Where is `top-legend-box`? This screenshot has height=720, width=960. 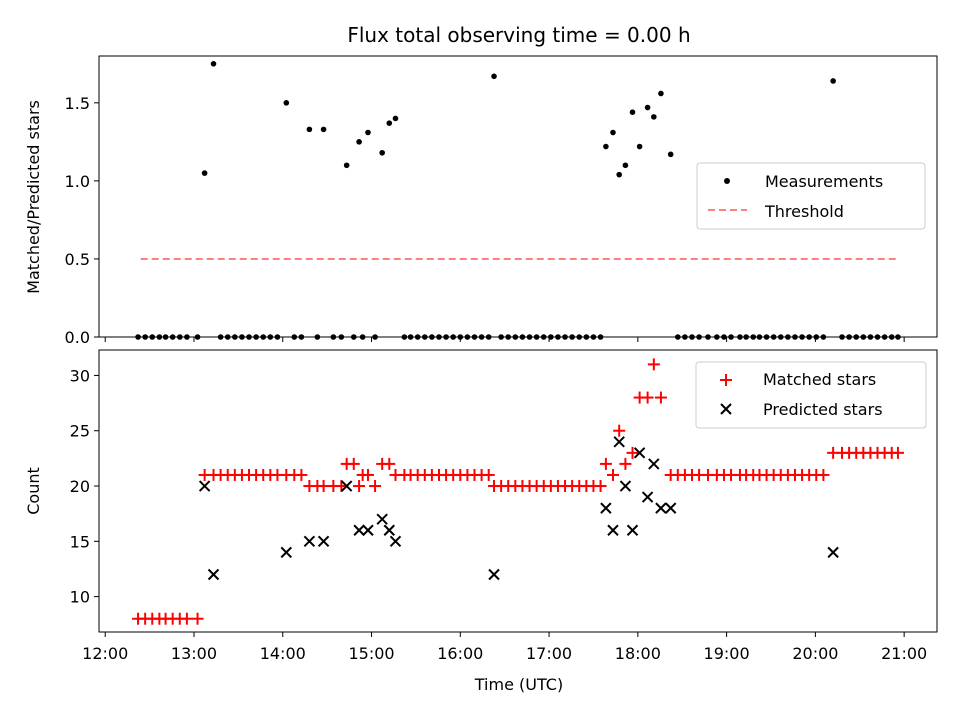 top-legend-box is located at coordinates (811, 196).